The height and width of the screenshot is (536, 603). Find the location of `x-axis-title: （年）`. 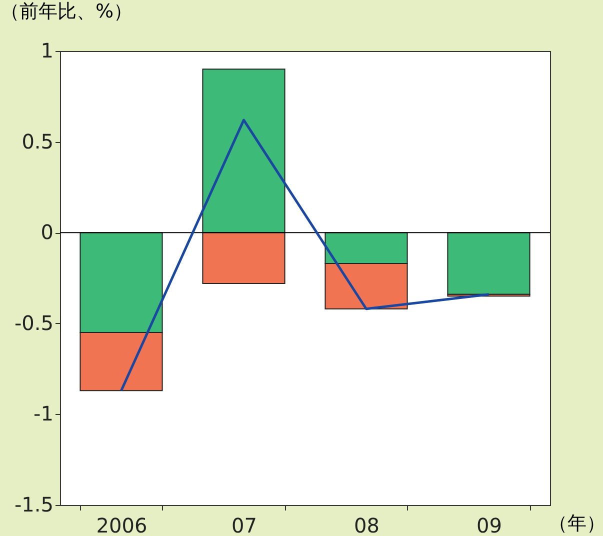

x-axis-title: （年） is located at coordinates (575, 523).